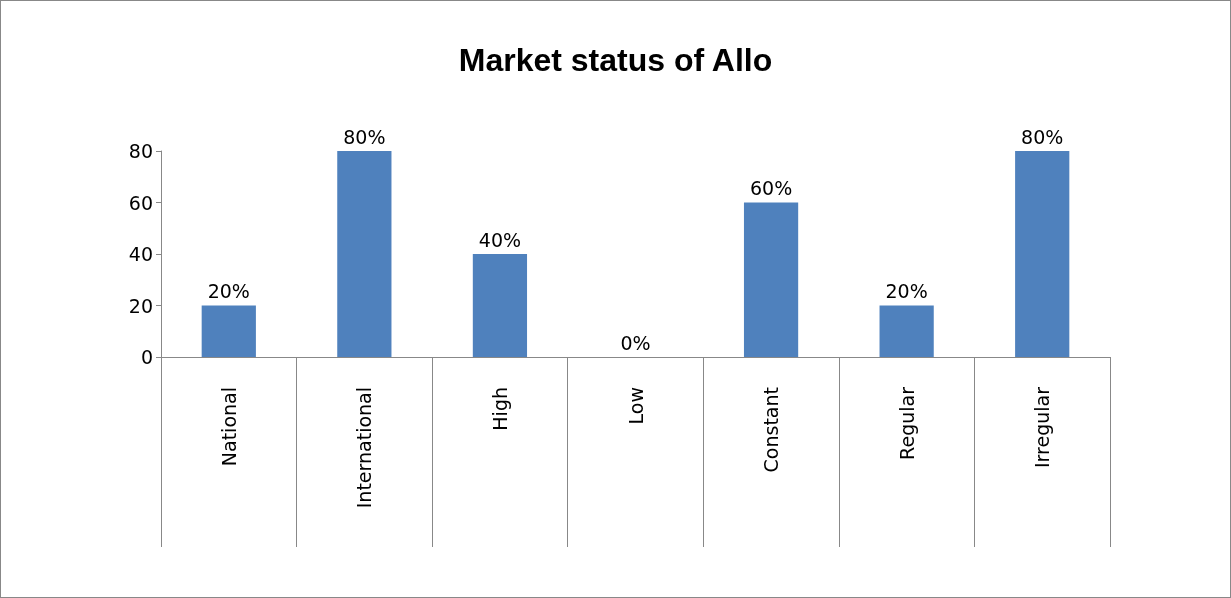 This screenshot has height=598, width=1231. I want to click on data-label: 60%, so click(771, 188).